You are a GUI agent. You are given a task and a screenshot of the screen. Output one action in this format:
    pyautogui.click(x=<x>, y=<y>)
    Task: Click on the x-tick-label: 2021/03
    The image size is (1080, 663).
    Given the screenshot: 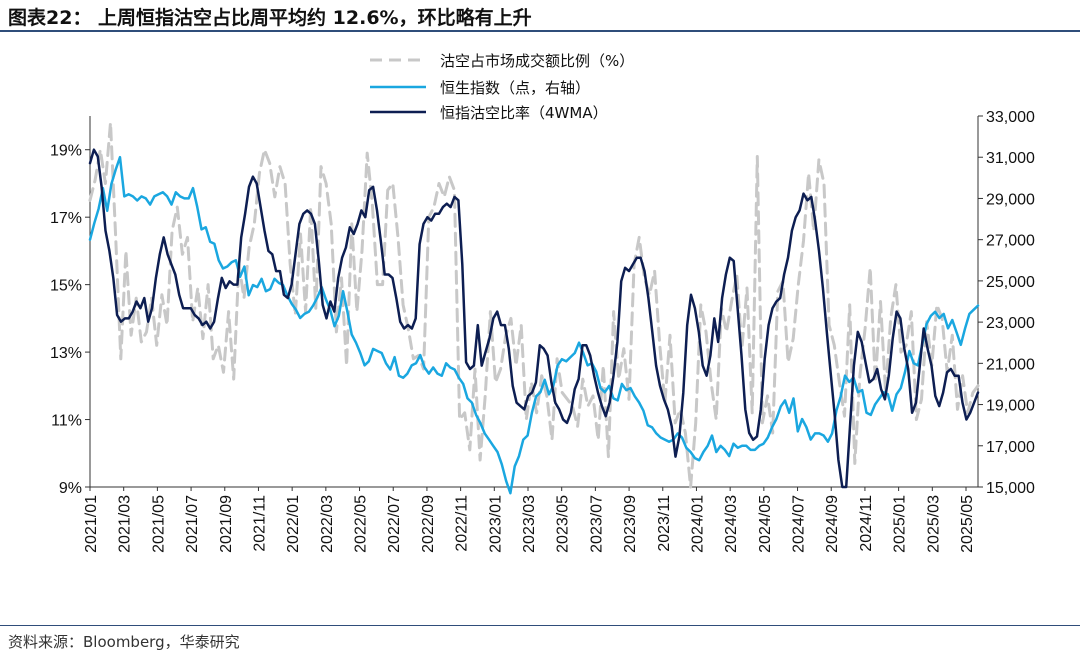 What is the action you would take?
    pyautogui.click(x=125, y=524)
    